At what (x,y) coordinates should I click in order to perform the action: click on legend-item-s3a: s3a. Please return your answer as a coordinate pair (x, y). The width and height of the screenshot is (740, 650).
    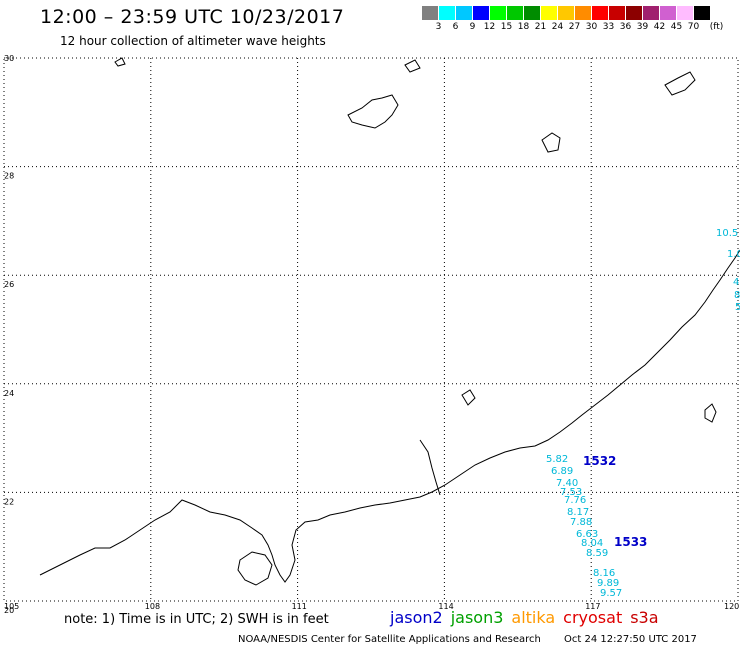
    Looking at the image, I should click on (644, 617).